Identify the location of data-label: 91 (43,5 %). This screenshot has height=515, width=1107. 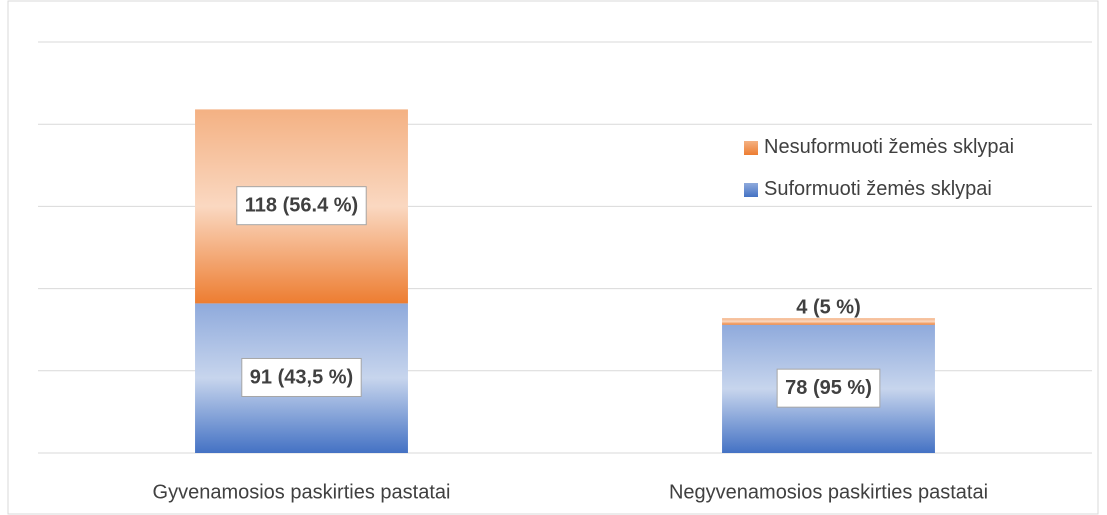
(301, 377).